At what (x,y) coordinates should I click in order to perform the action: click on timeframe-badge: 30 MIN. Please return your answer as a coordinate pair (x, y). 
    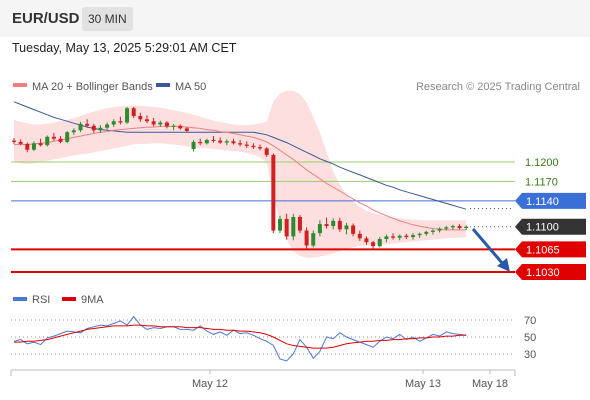
    Looking at the image, I should click on (107, 19).